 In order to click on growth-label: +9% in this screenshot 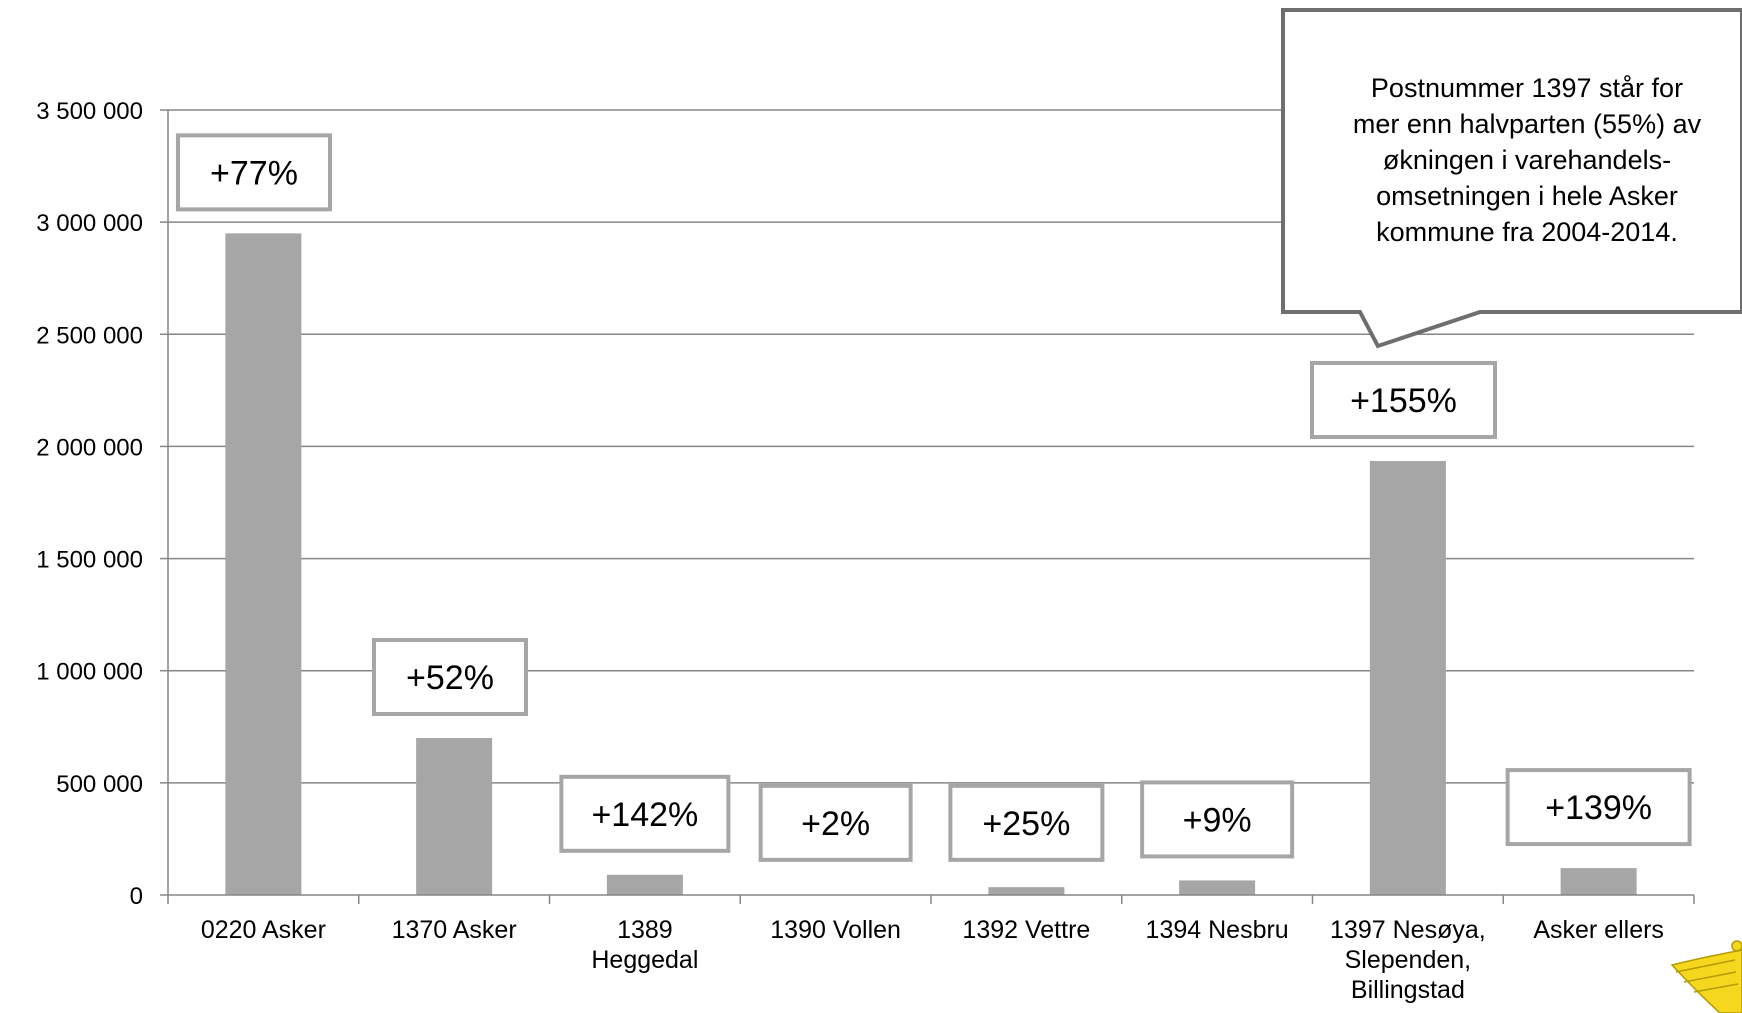, I will do `click(1217, 819)`.